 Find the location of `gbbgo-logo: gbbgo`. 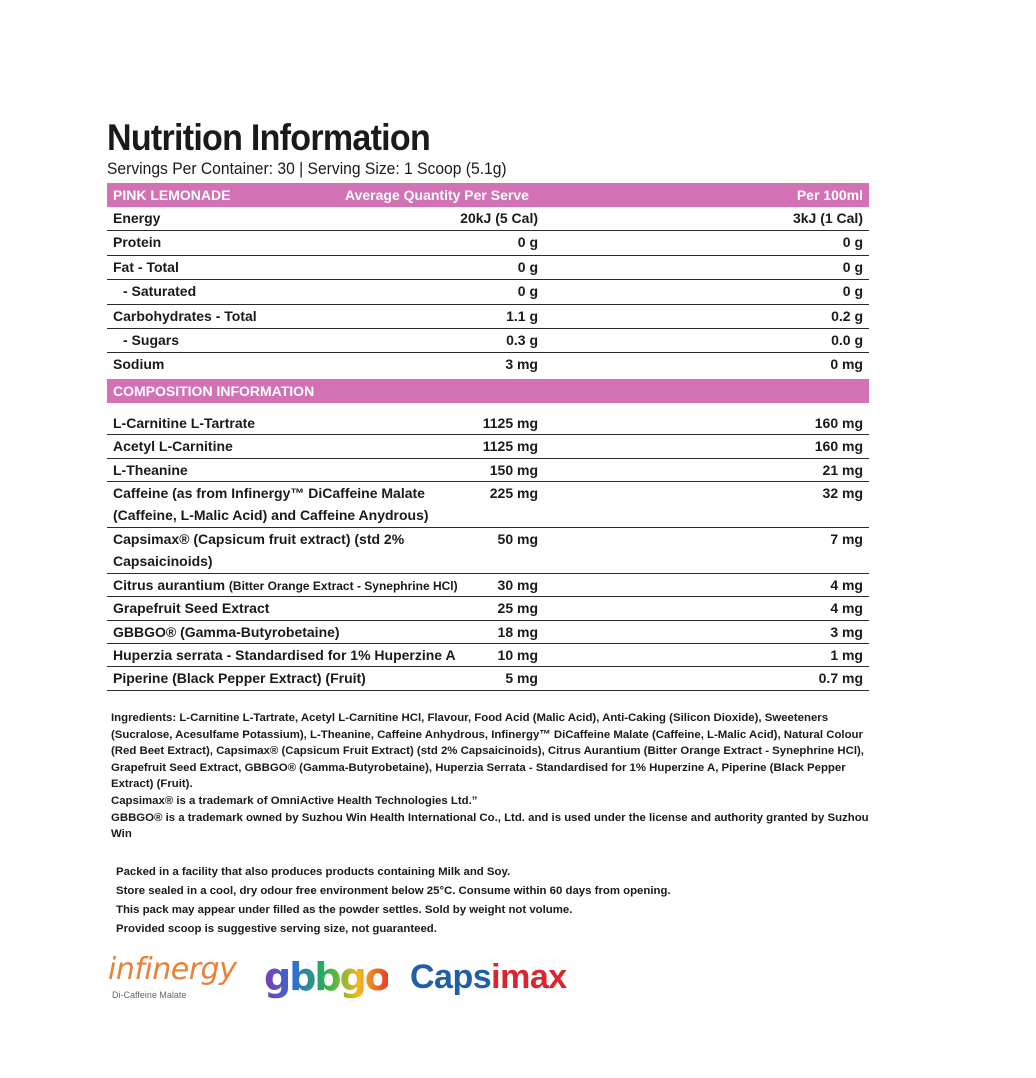

gbbgo-logo: gbbgo is located at coordinates (326, 977).